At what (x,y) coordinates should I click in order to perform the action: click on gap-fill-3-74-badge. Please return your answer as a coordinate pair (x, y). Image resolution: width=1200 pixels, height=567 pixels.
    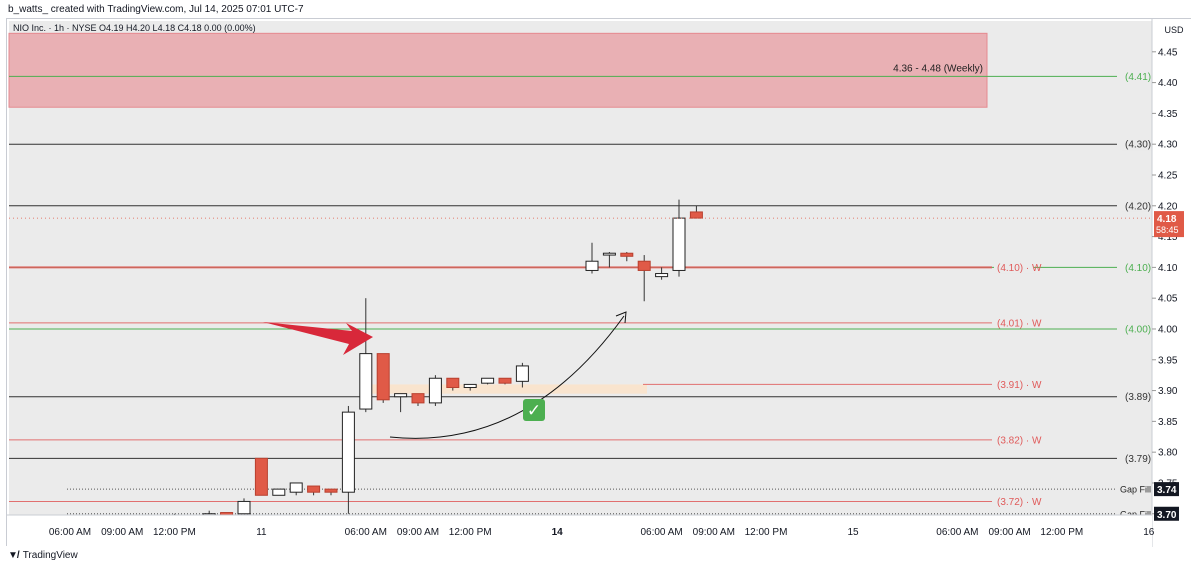
    Looking at the image, I should click on (1166, 489).